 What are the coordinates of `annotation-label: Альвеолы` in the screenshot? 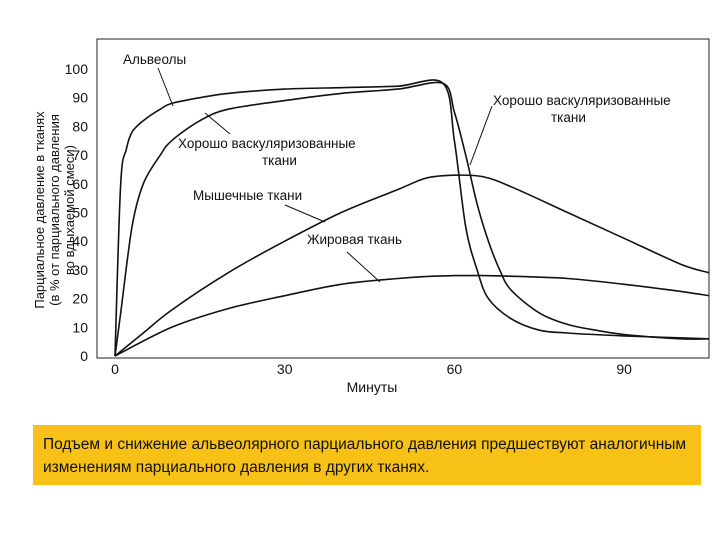 It's located at (154, 59).